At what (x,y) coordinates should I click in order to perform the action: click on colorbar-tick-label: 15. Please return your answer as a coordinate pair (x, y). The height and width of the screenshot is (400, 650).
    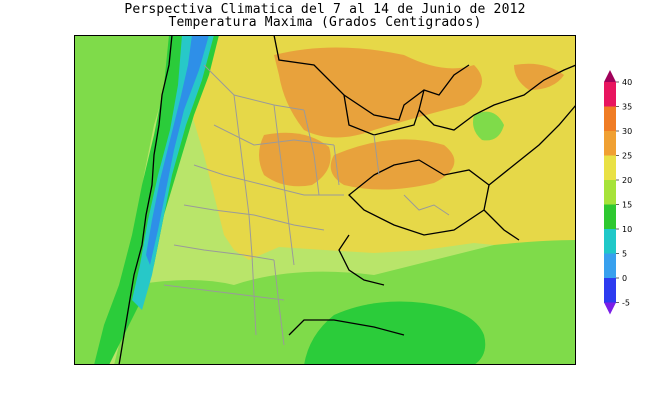
    Looking at the image, I should click on (627, 205).